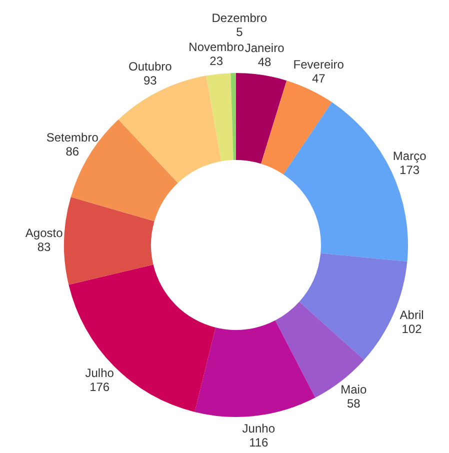  What do you see at coordinates (150, 80) in the screenshot?
I see `data-label: 93` at bounding box center [150, 80].